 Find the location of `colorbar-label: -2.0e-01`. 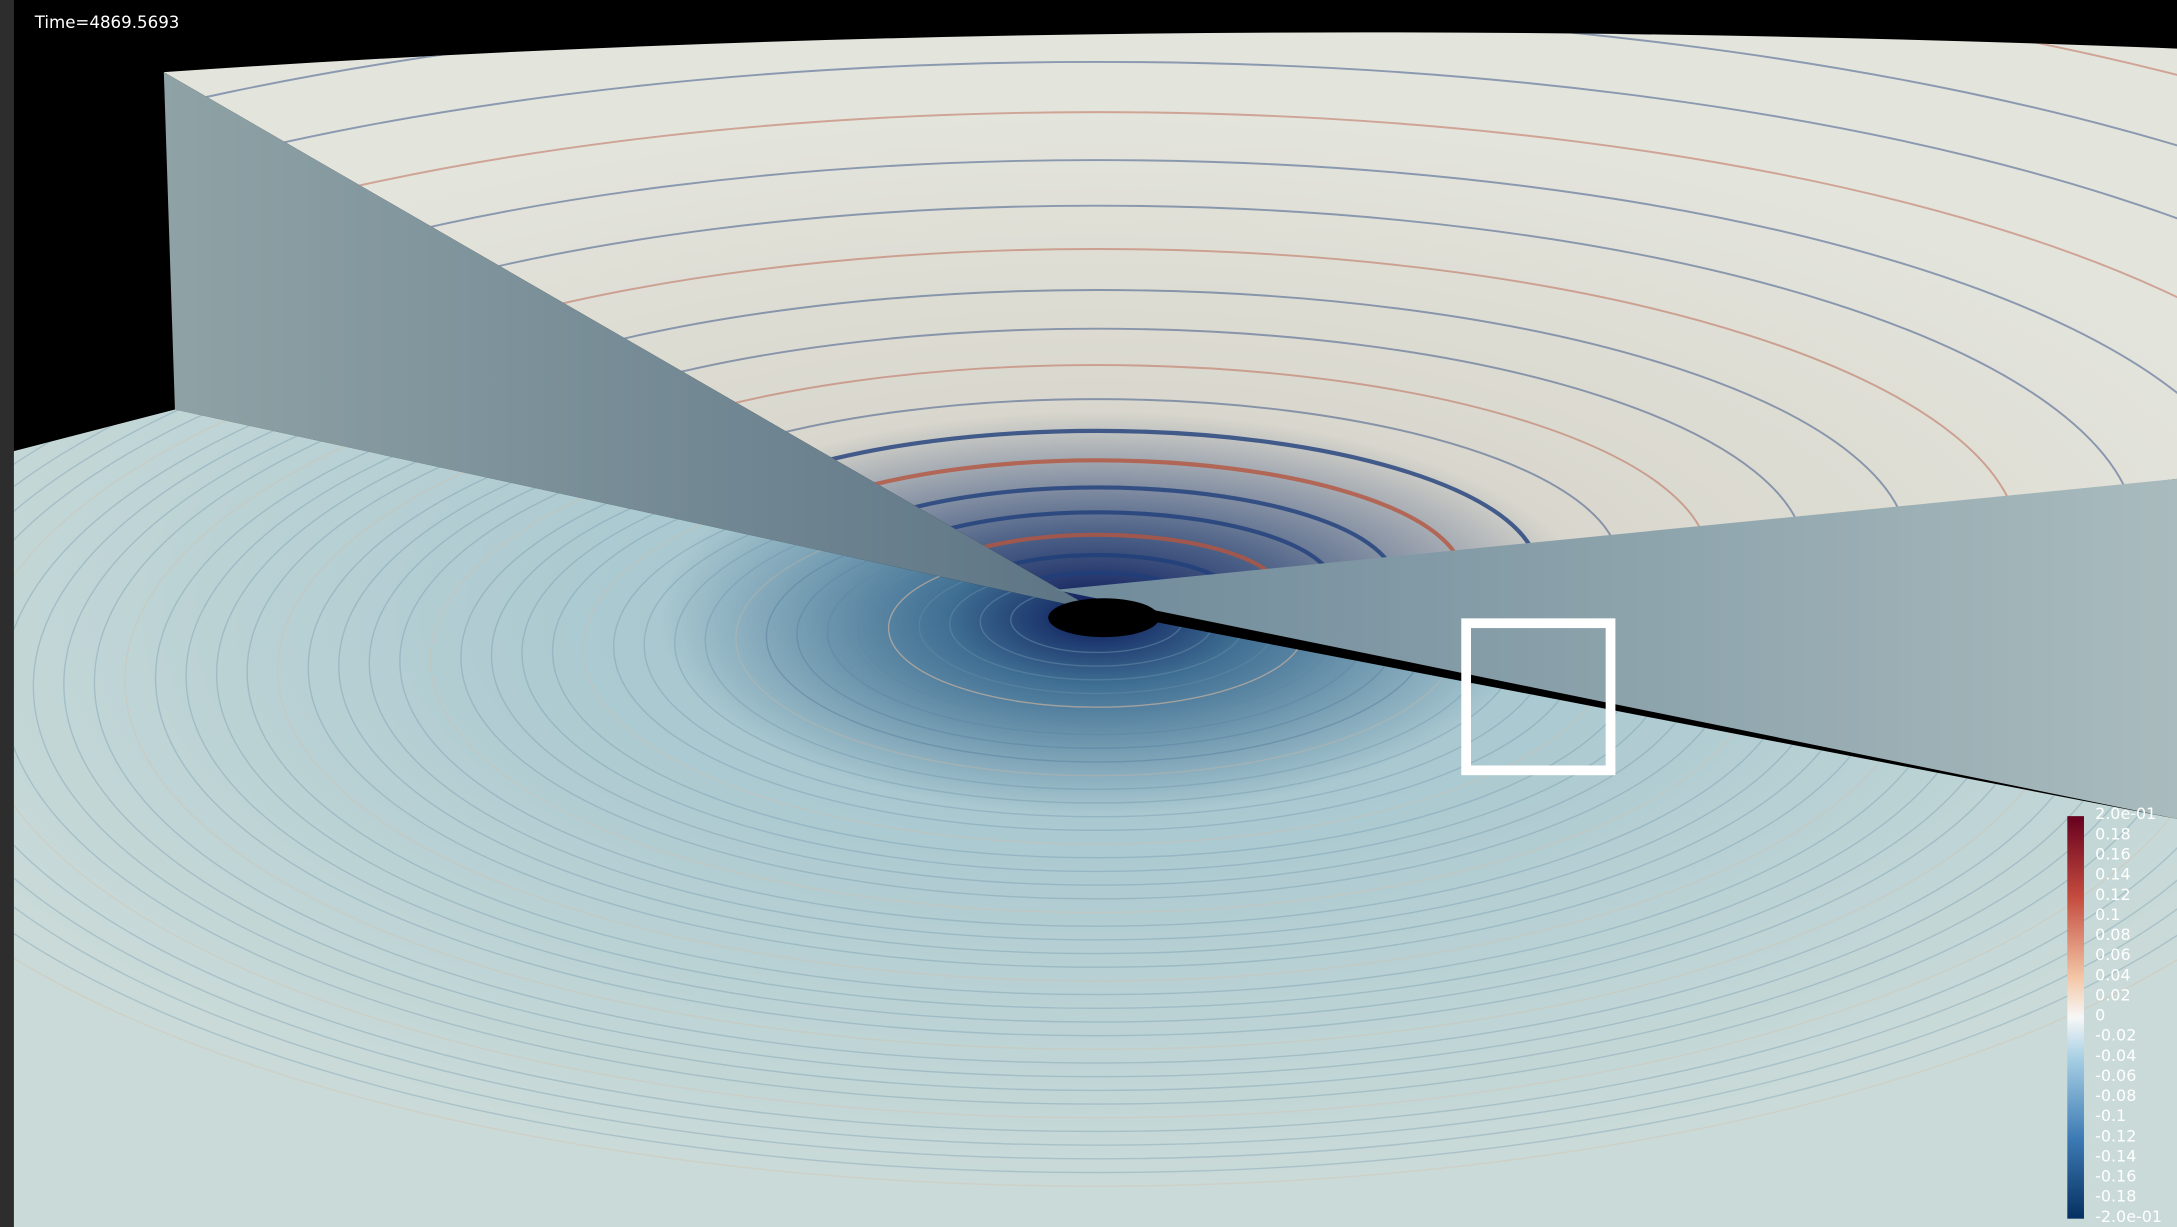

colorbar-label: -2.0e-01 is located at coordinates (2128, 1216).